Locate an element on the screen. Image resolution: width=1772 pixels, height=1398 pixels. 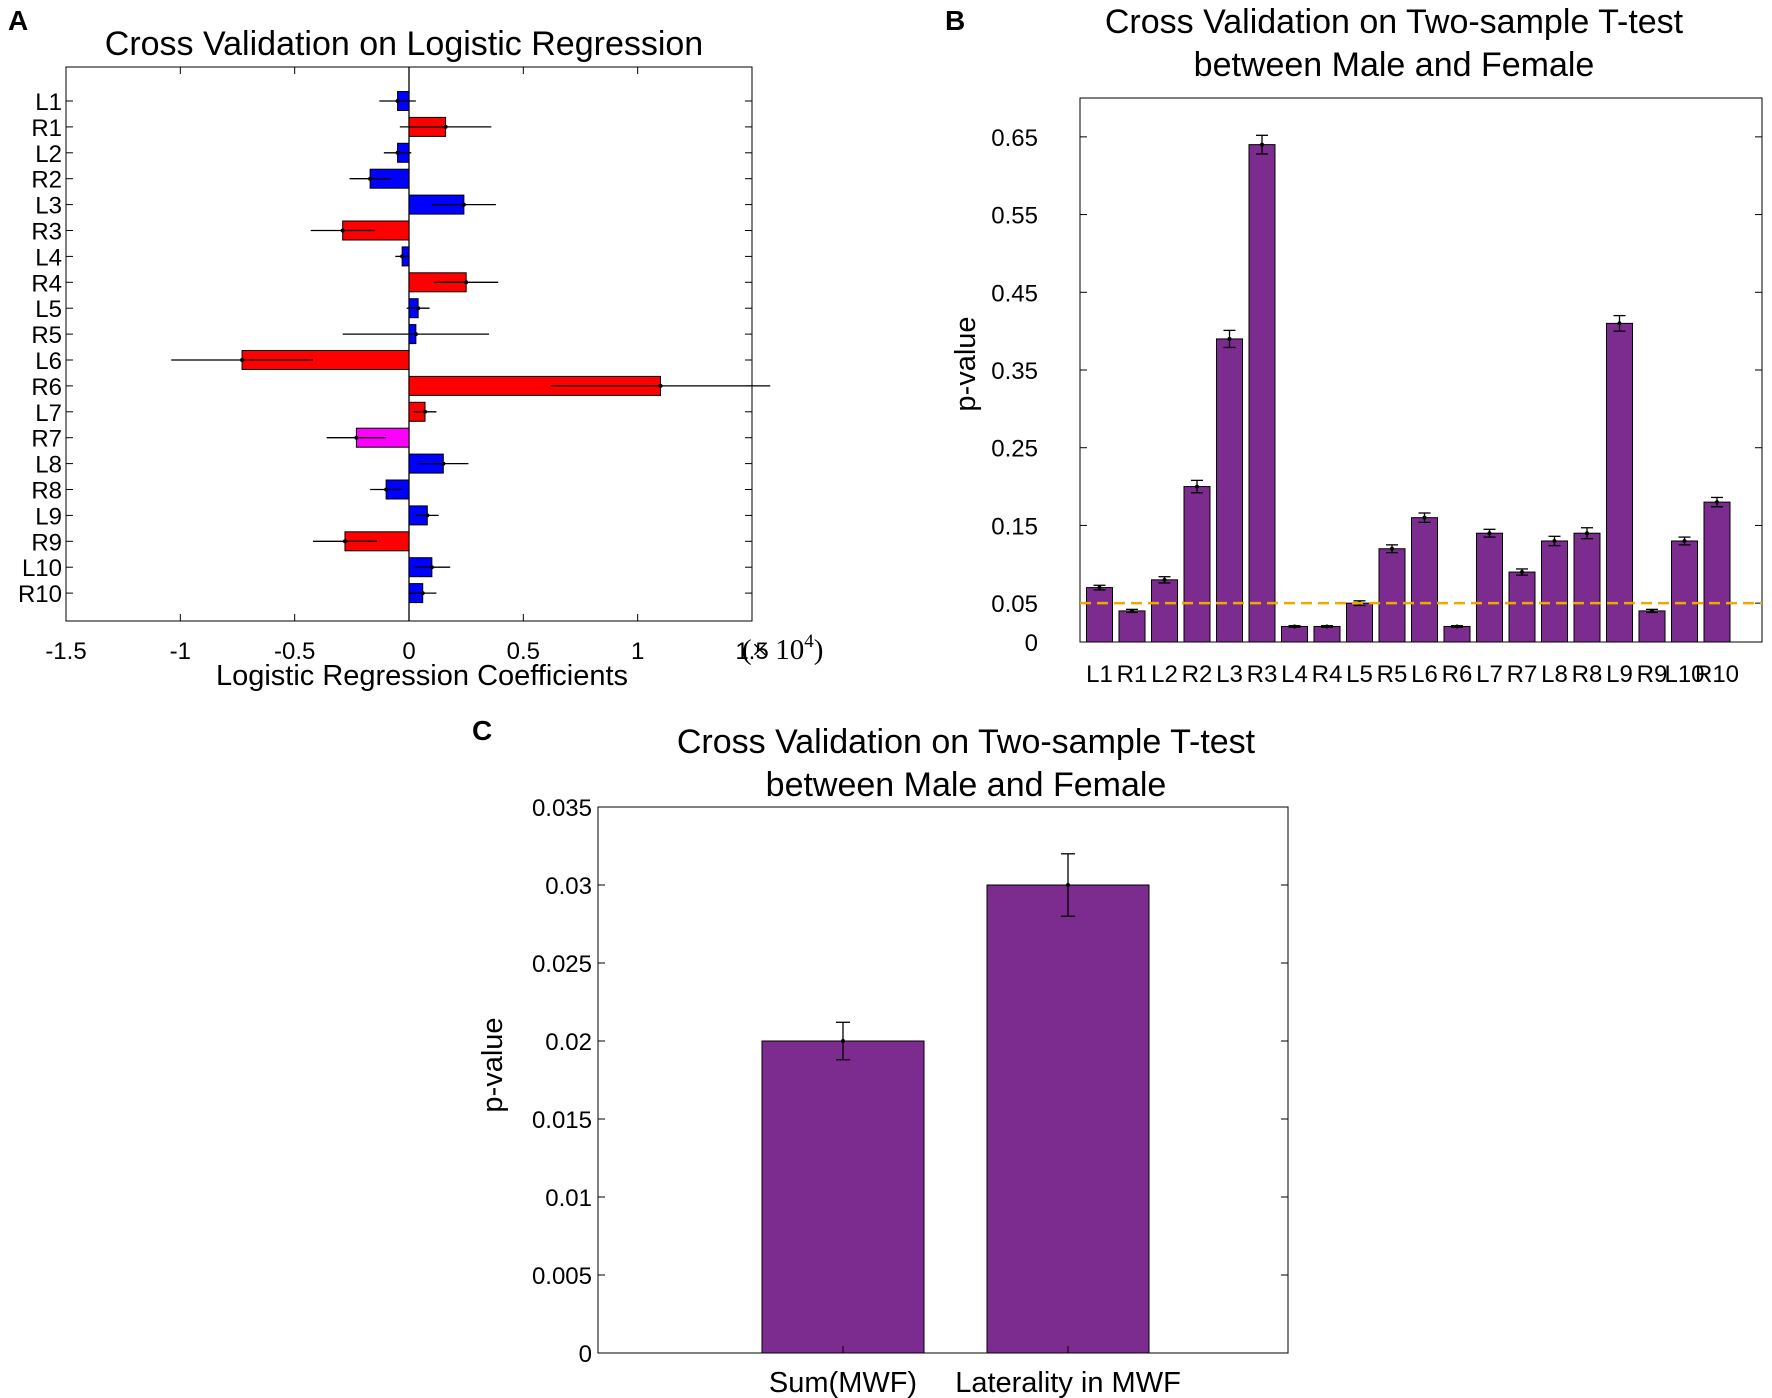
panel-b-bar-r2 is located at coordinates (1197, 564).